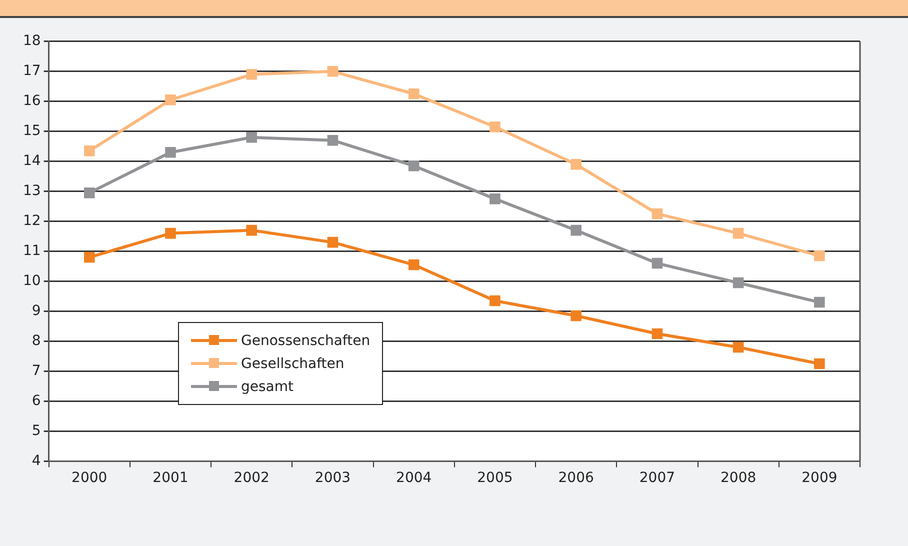  Describe the element at coordinates (36, 460) in the screenshot. I see `y-tick-label: 4` at that location.